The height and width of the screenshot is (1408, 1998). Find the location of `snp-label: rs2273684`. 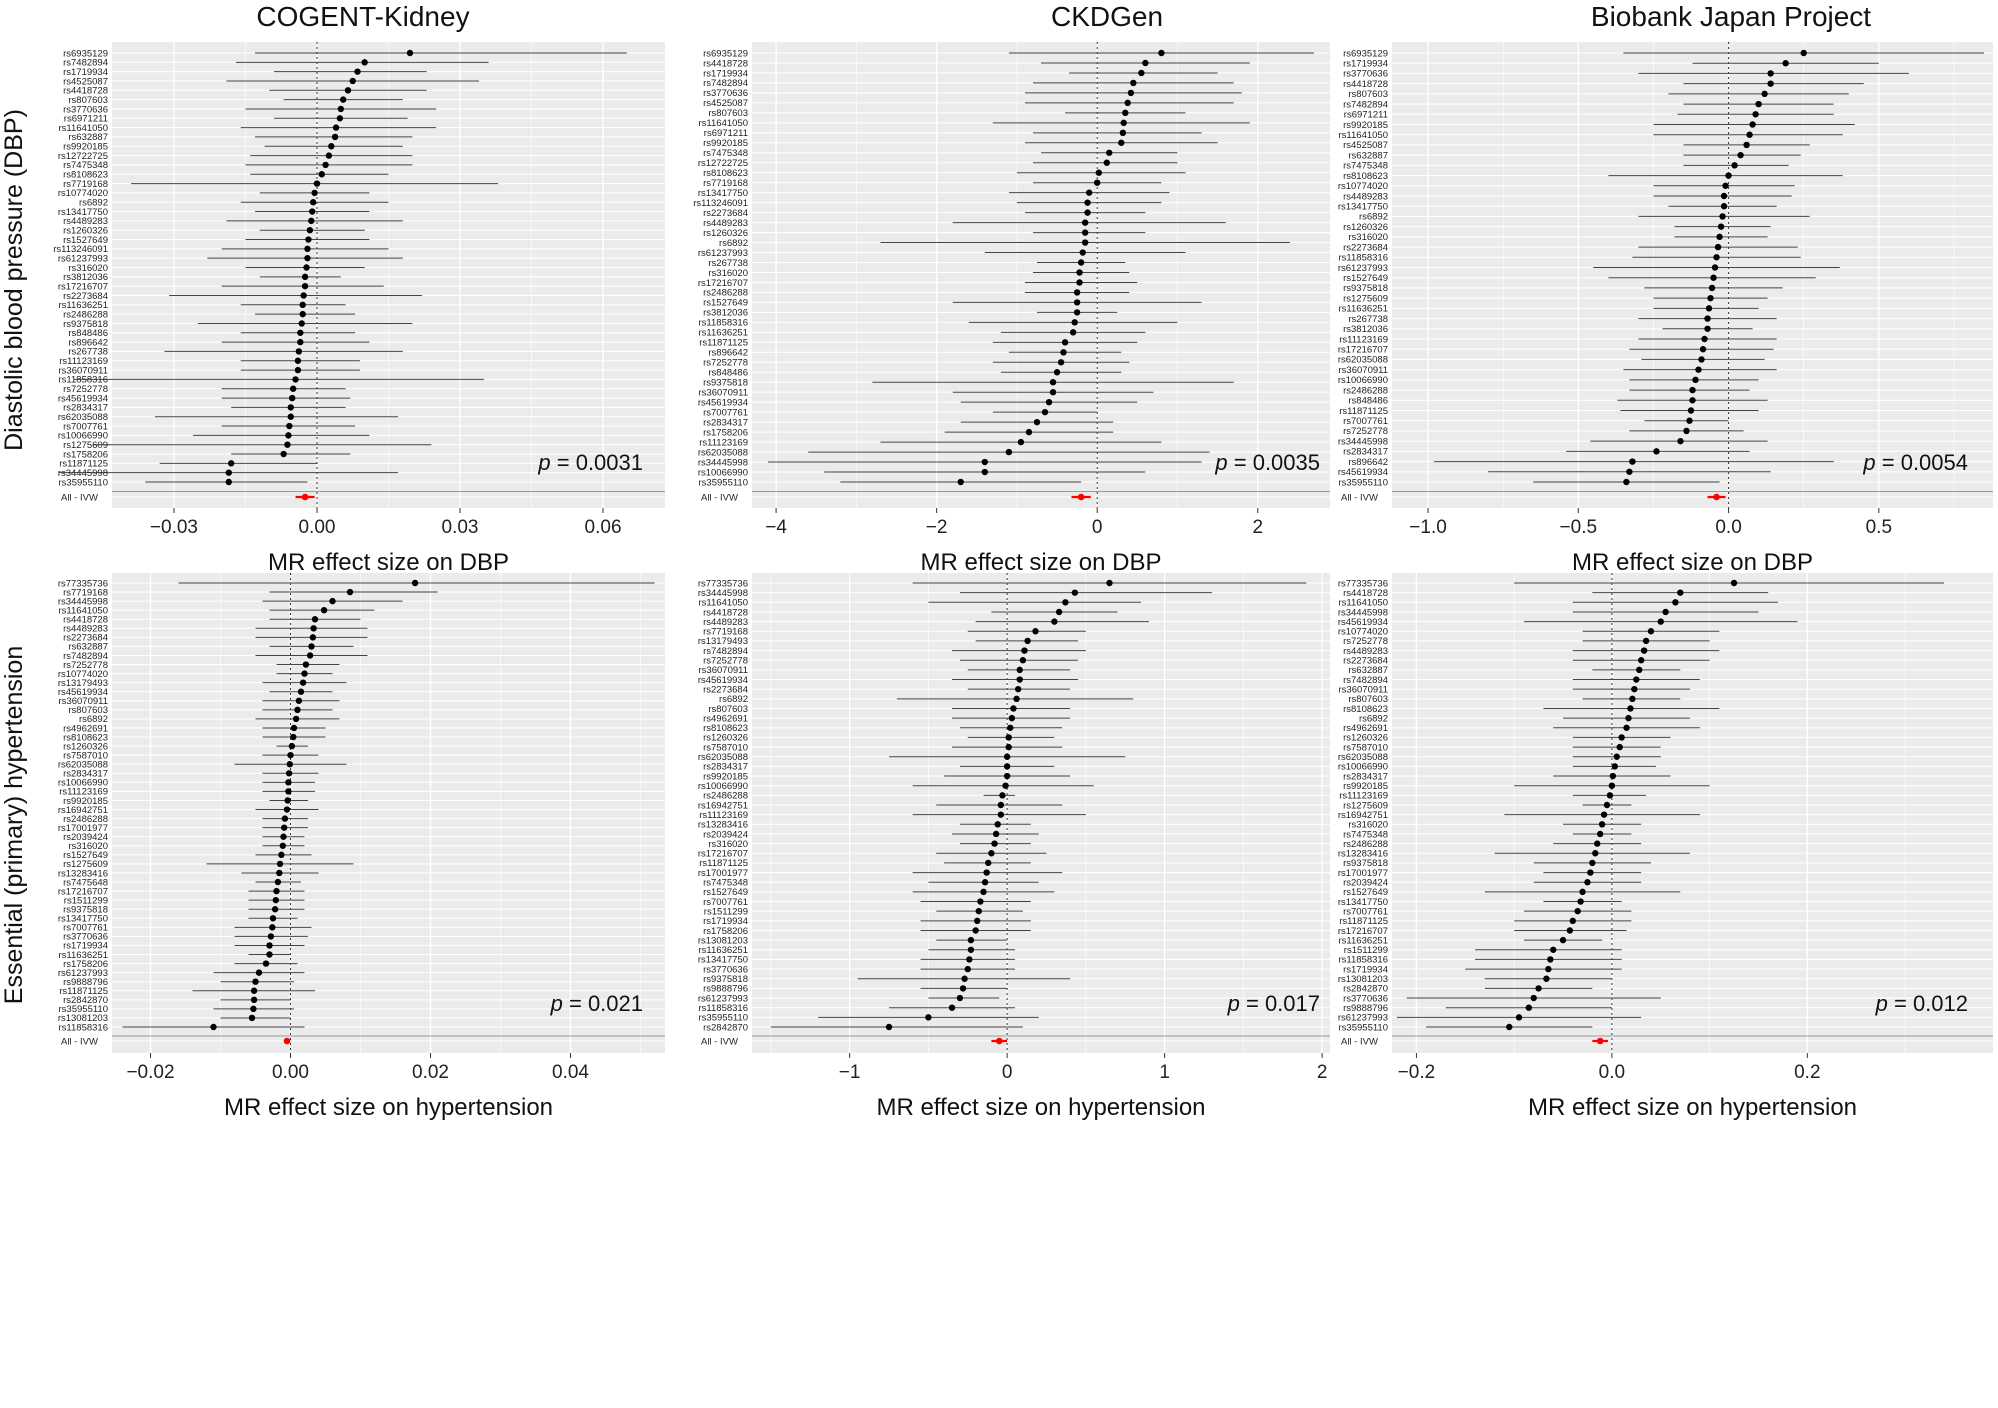

snp-label: rs2273684 is located at coordinates (725, 689).